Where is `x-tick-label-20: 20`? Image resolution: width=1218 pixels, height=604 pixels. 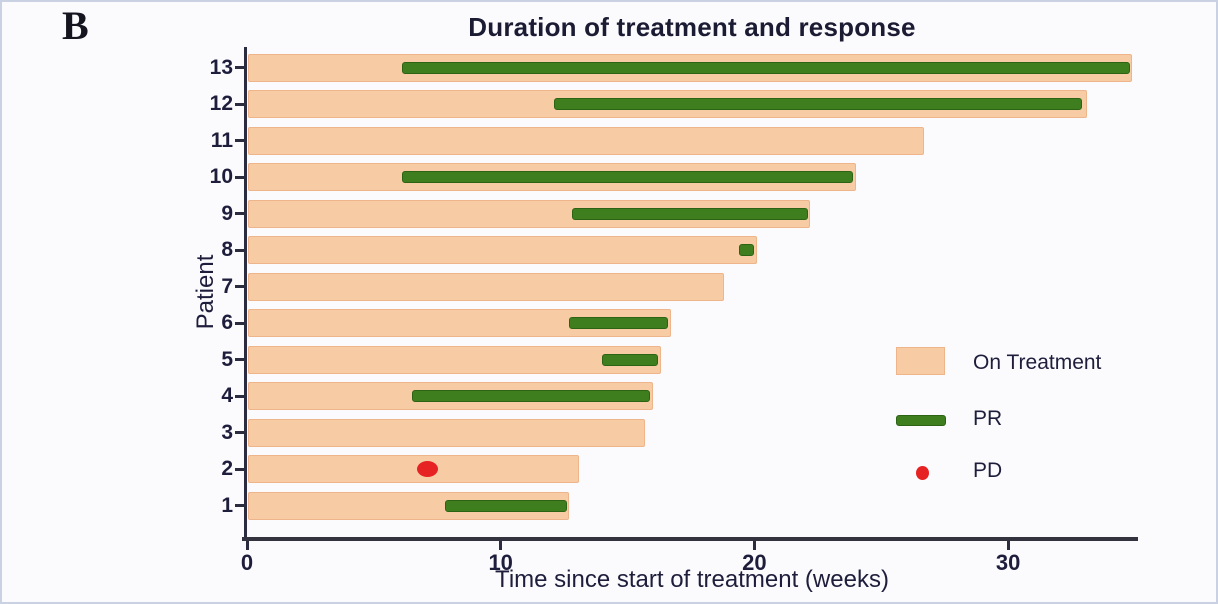
x-tick-label-20: 20 is located at coordinates (754, 562).